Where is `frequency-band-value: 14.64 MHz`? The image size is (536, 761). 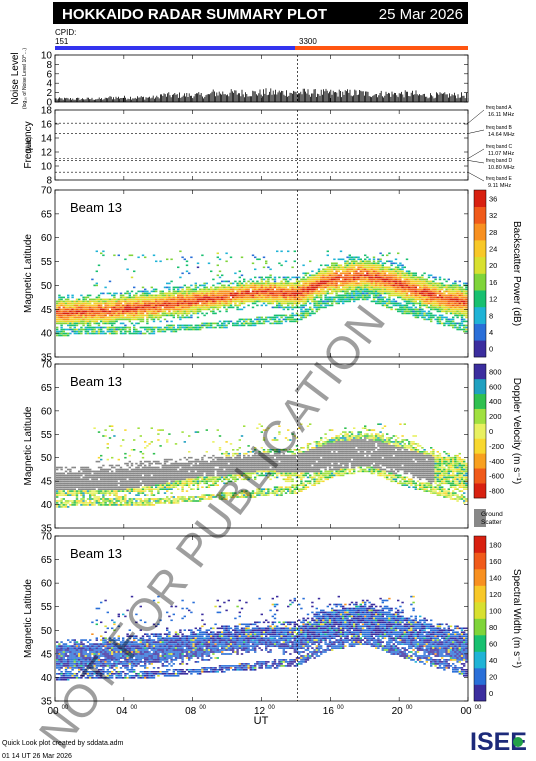
frequency-band-value: 14.64 MHz is located at coordinates (501, 135).